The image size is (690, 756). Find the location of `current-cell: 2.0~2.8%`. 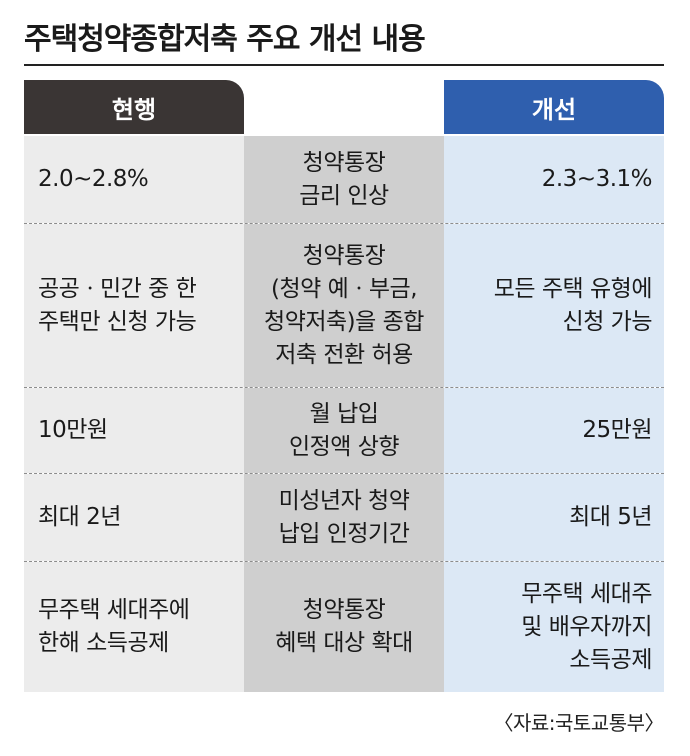

current-cell: 2.0~2.8% is located at coordinates (134, 179).